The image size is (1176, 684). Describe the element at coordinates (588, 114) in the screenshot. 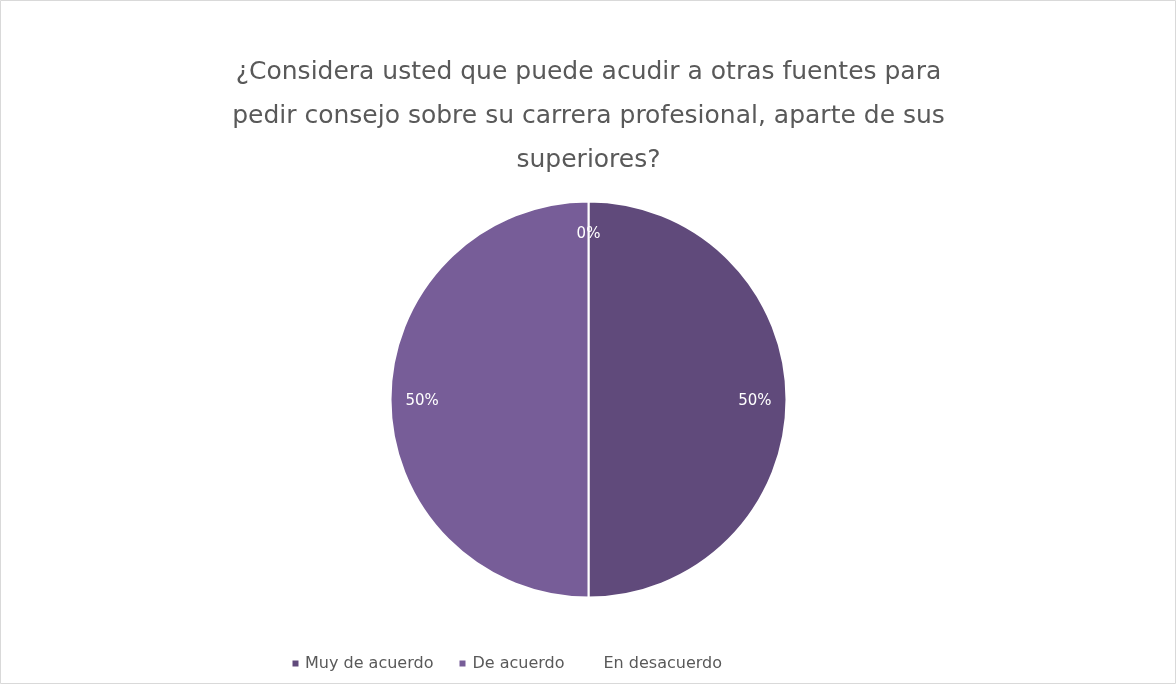

I see `chart-title: ¿Considera usted que puede acudir a otras fuentes para pedir consejo sobre su carrera profesional, aparte de sus superiores?` at that location.